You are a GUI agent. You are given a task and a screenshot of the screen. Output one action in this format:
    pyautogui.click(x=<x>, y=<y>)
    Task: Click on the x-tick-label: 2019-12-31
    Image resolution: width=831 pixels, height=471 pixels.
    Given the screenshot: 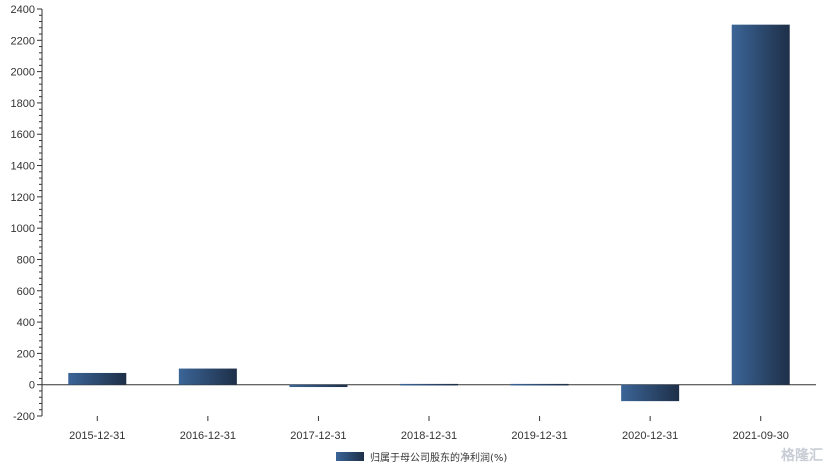 What is the action you would take?
    pyautogui.click(x=539, y=436)
    